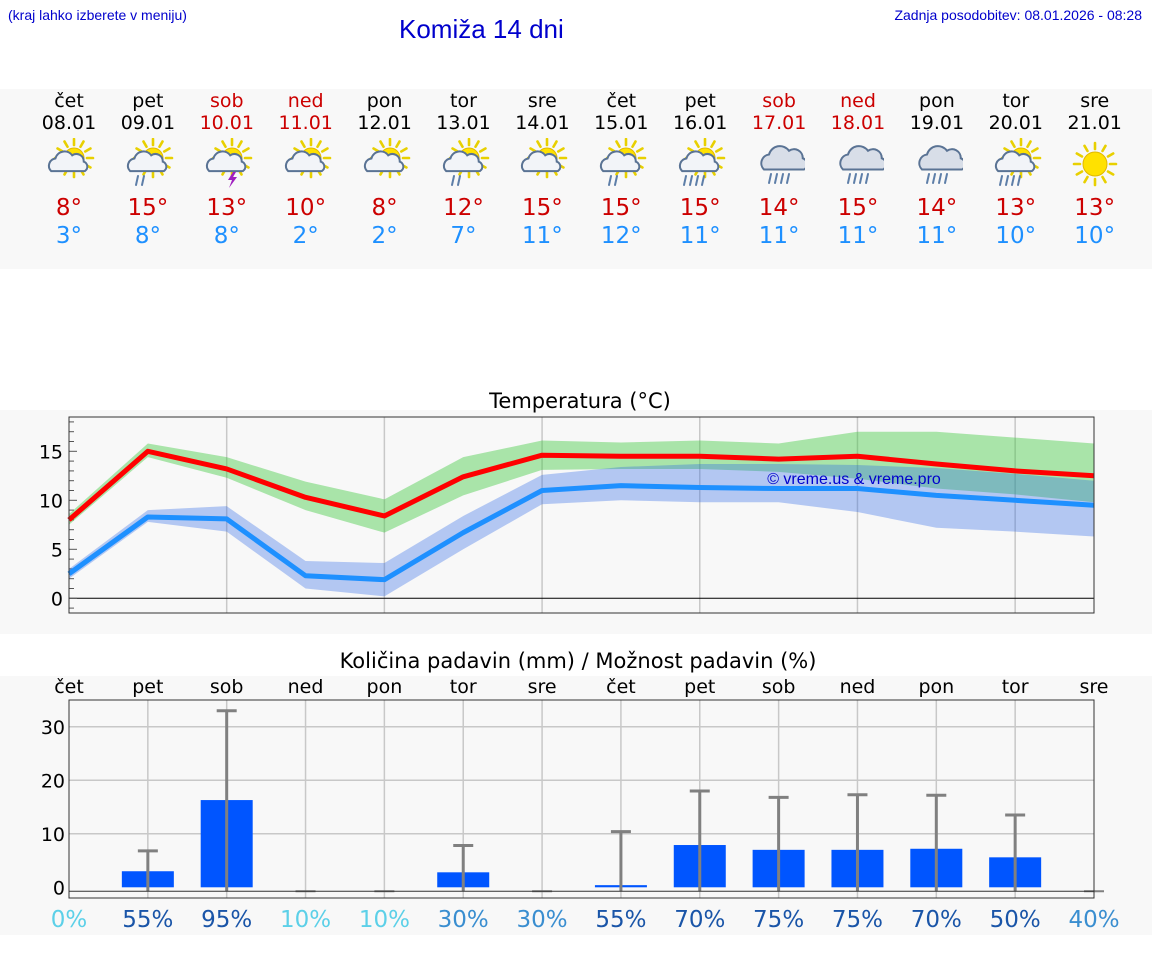 Image resolution: width=1152 pixels, height=975 pixels. I want to click on day-column: čet 15.01 15° 12°, so click(621, 169).